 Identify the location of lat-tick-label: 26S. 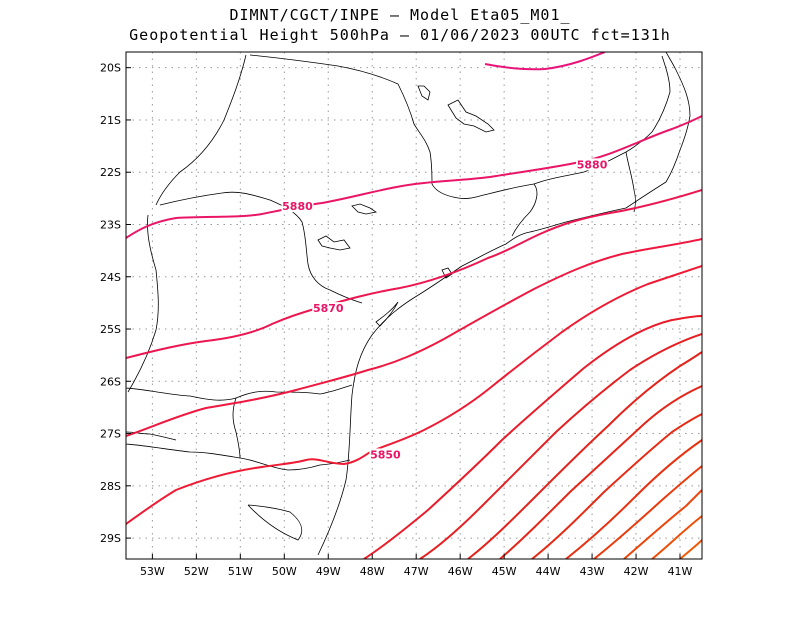
(110, 381).